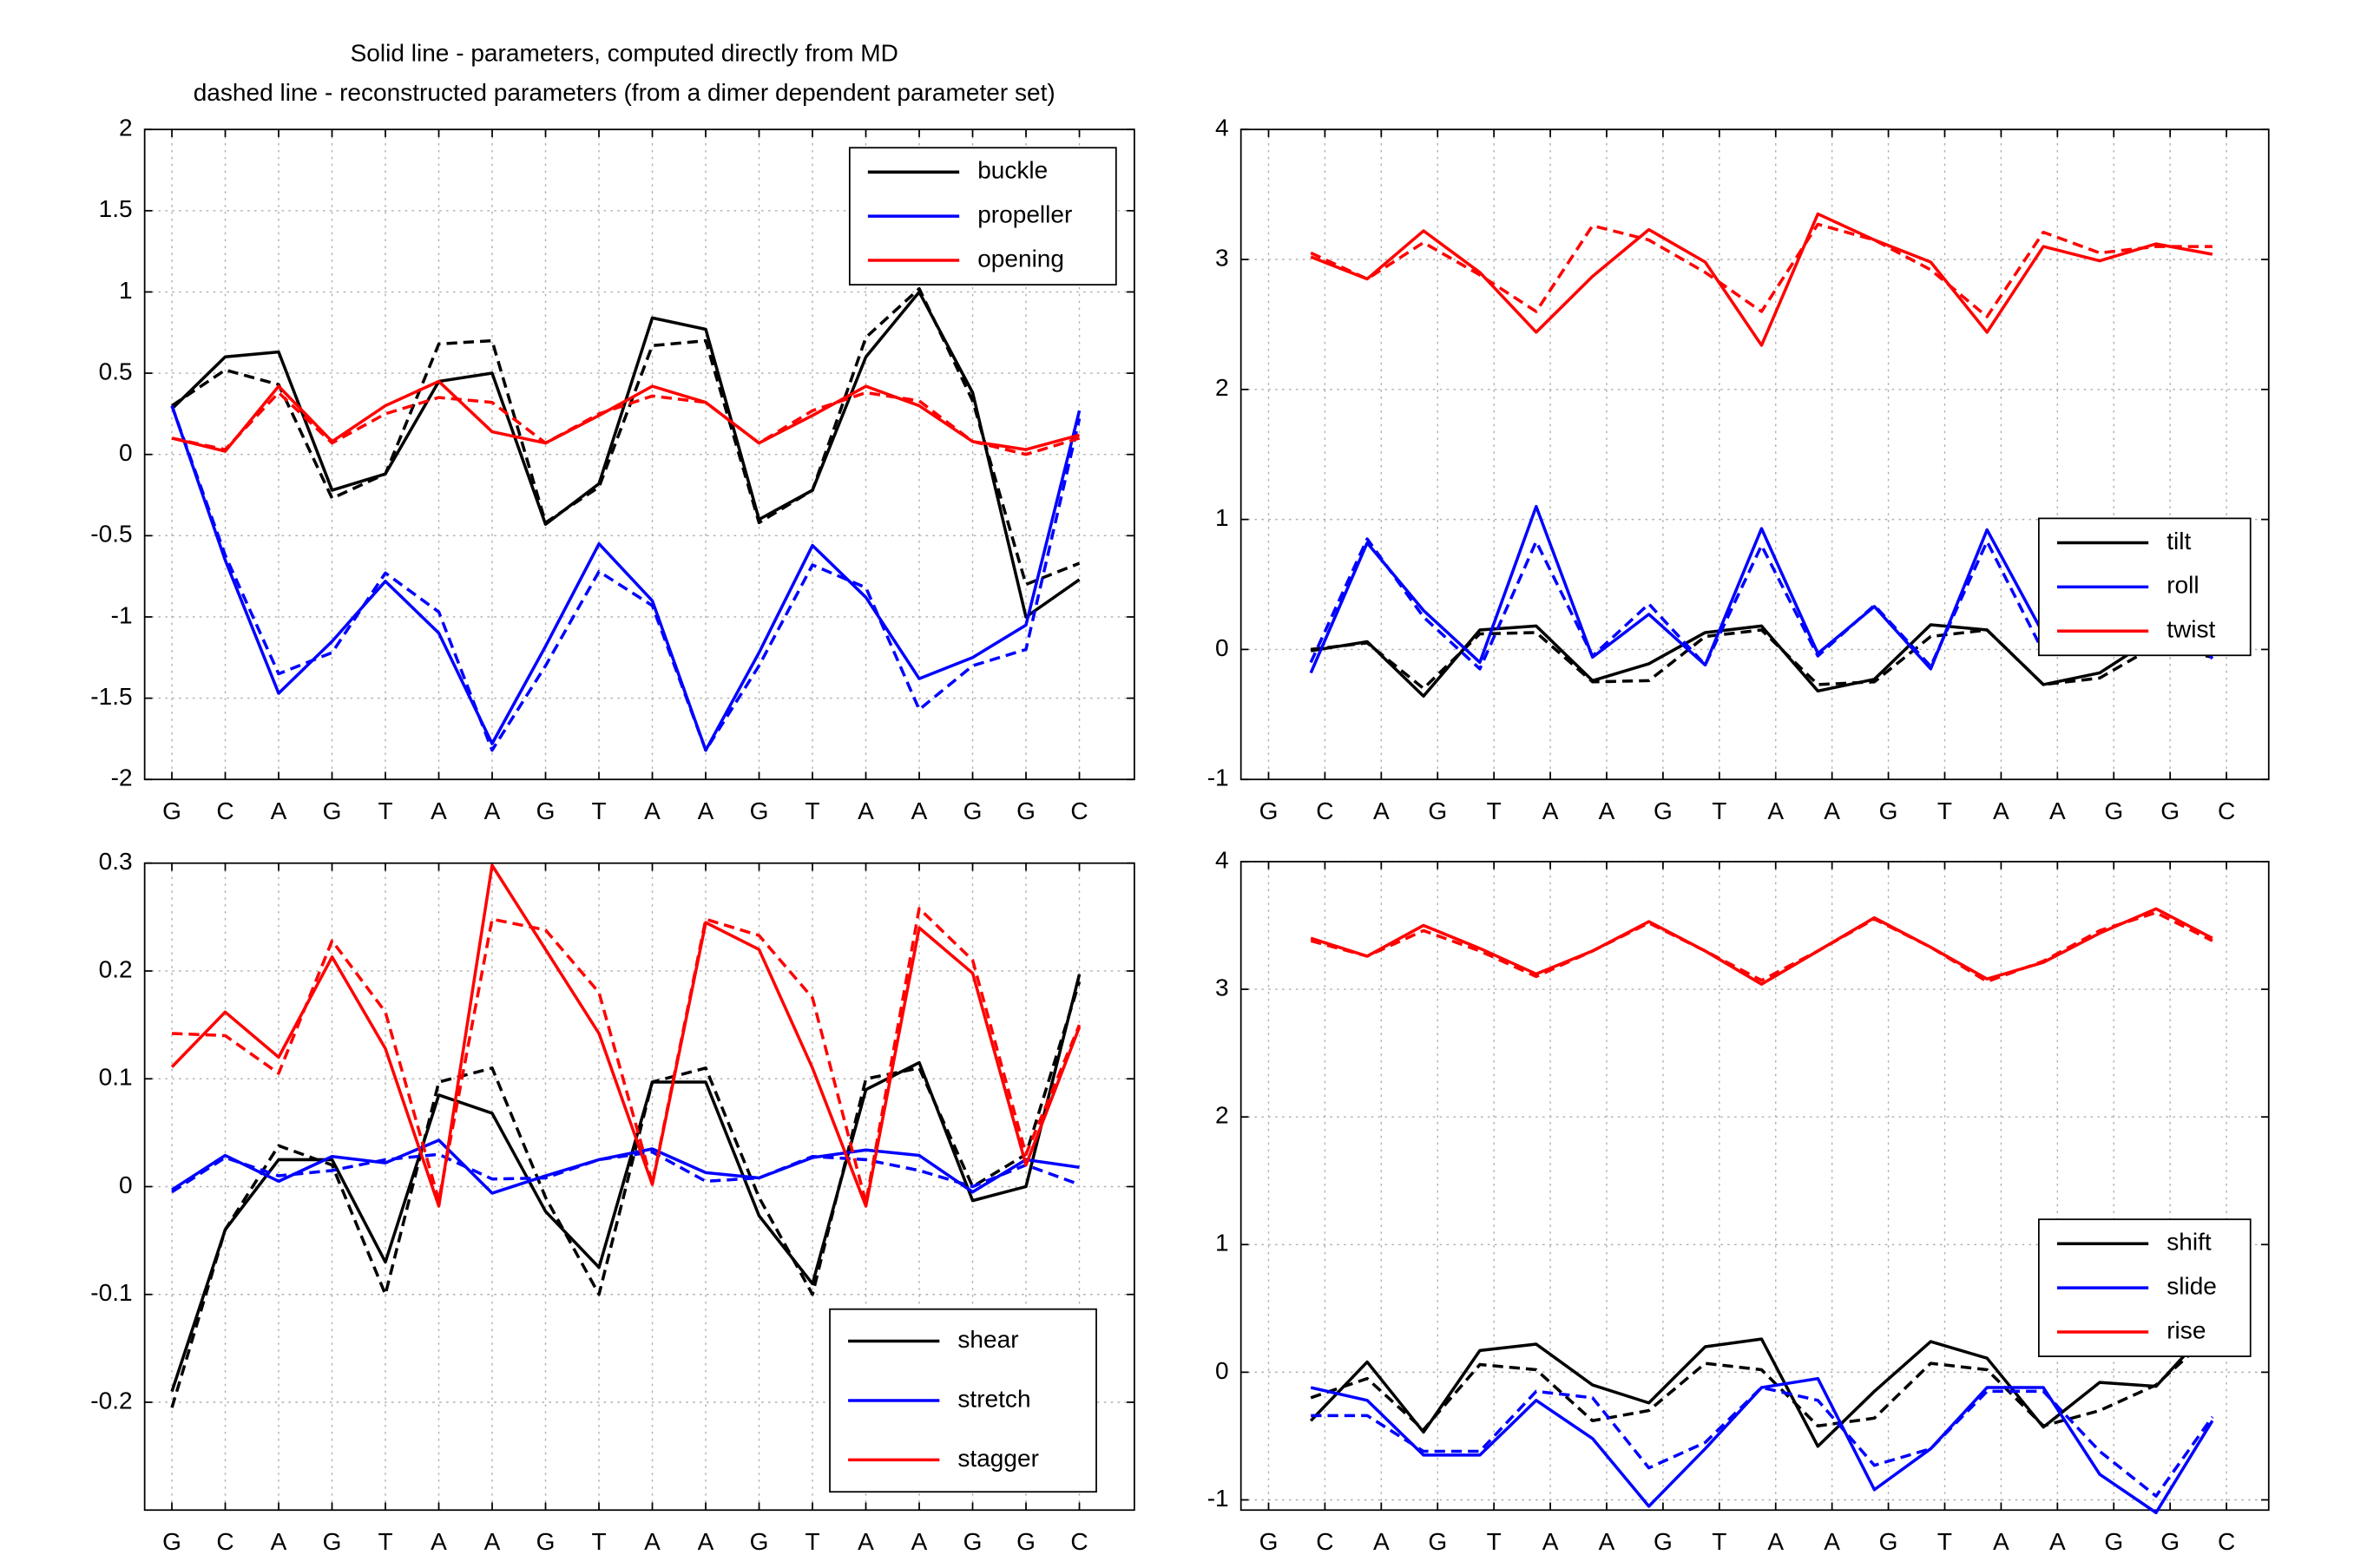 The height and width of the screenshot is (1568, 2354). I want to click on y-tick-label: -2, so click(122, 777).